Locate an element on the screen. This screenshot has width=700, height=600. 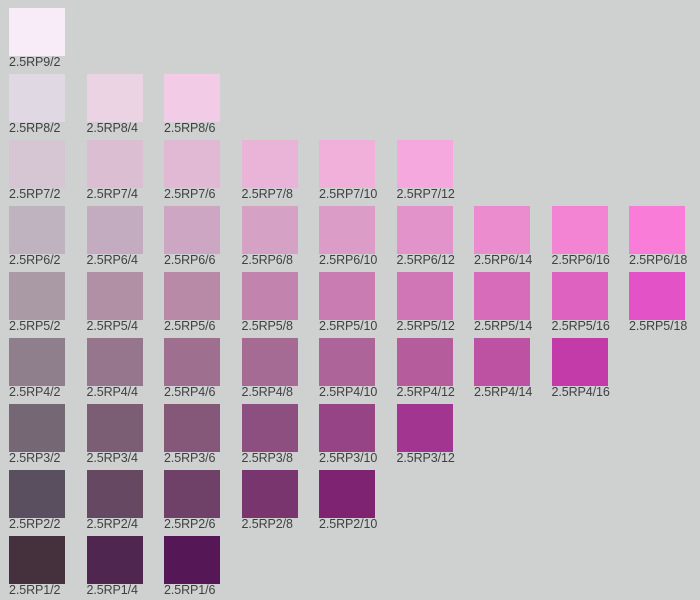
color-chip-label: 2.5RP4/8 is located at coordinates (267, 392).